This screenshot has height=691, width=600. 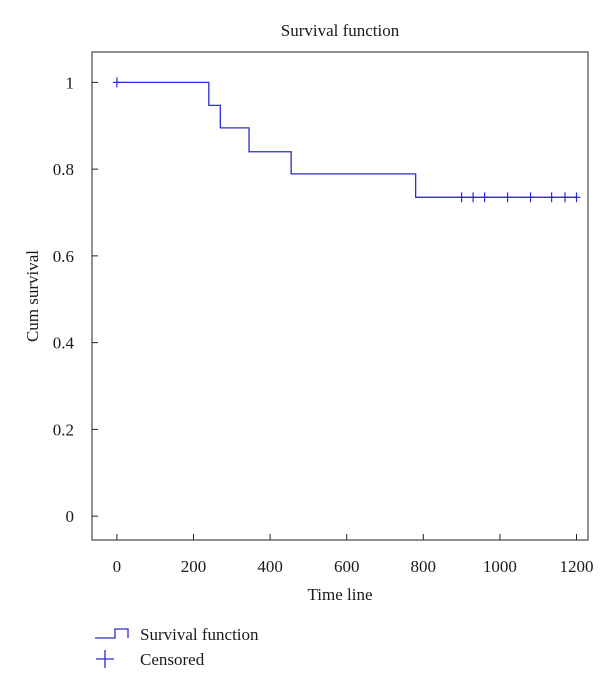 What do you see at coordinates (117, 566) in the screenshot?
I see `x-tick-label: 0` at bounding box center [117, 566].